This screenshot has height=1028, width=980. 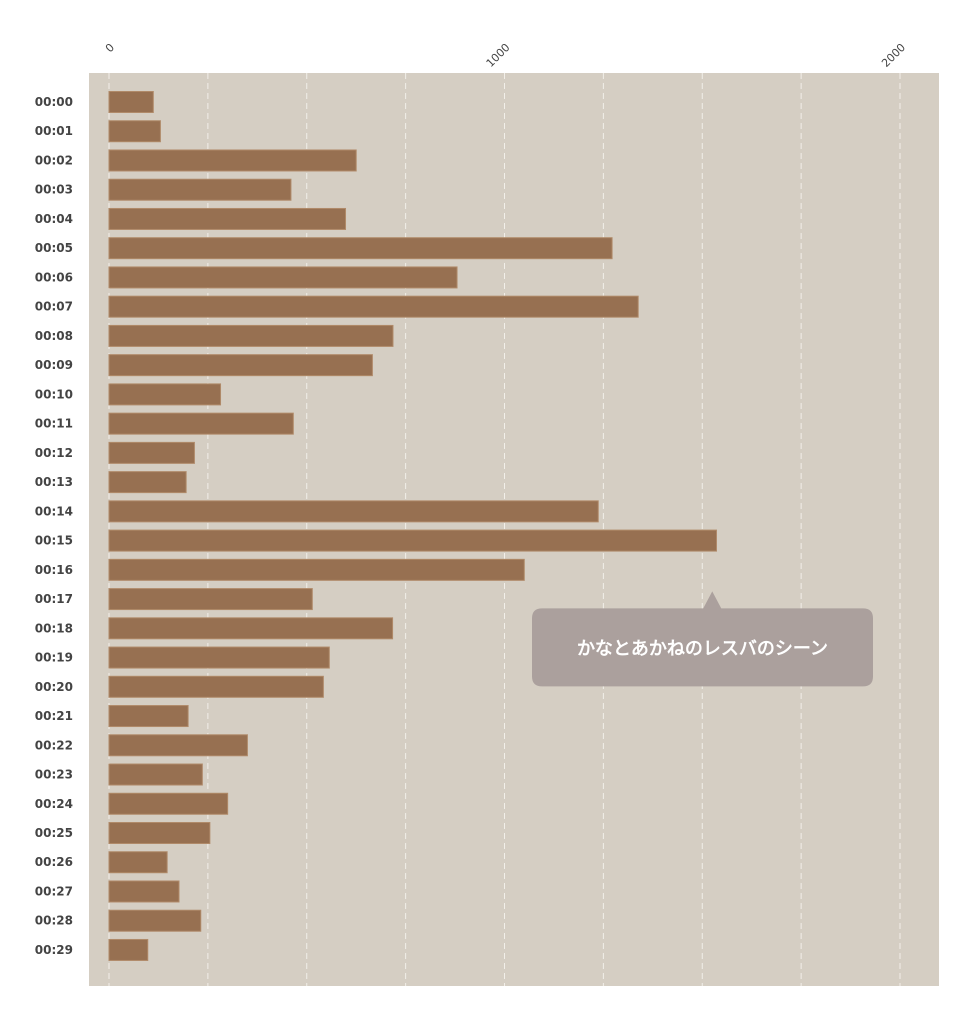 What do you see at coordinates (54, 716) in the screenshot?
I see `y-tick-label: 00:21` at bounding box center [54, 716].